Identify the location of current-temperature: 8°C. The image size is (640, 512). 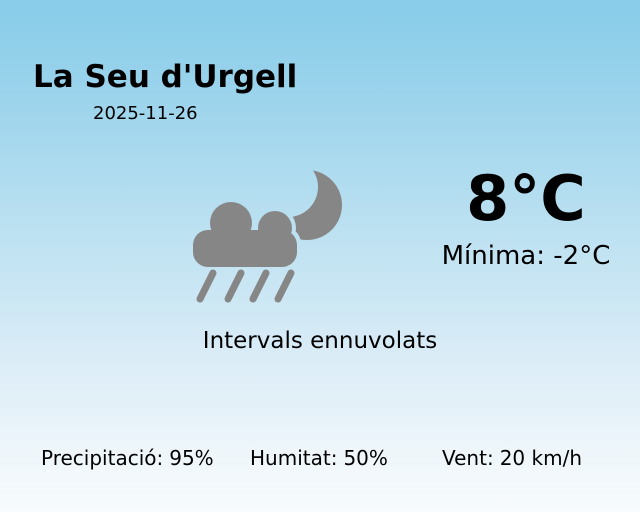
(526, 198).